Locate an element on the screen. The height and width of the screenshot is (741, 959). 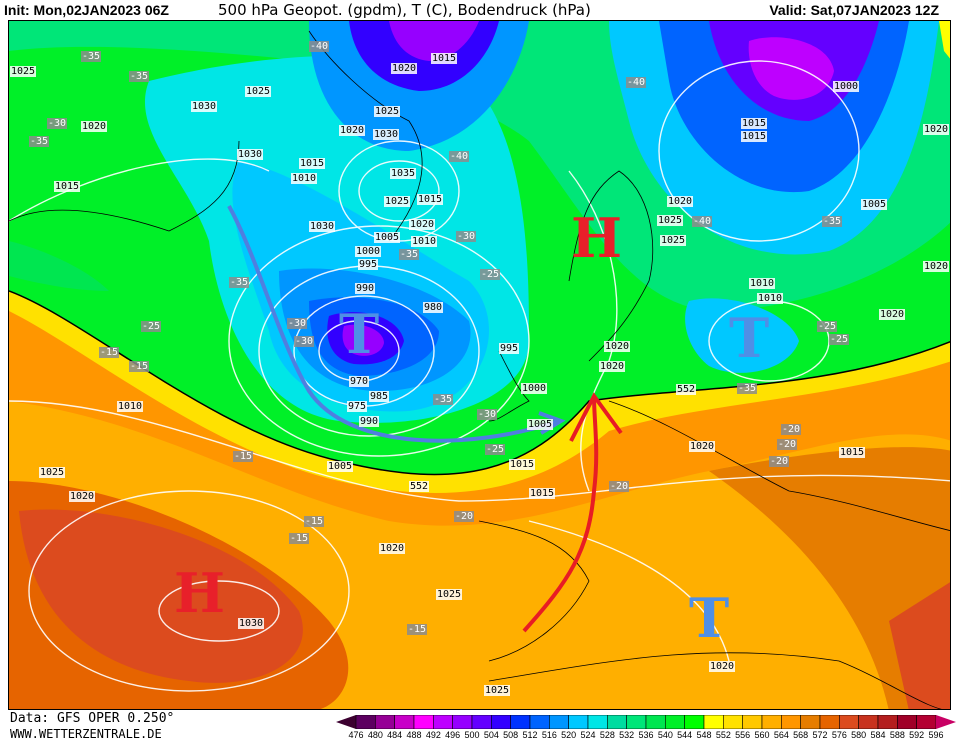
isobar-label: 1035 is located at coordinates (403, 173).